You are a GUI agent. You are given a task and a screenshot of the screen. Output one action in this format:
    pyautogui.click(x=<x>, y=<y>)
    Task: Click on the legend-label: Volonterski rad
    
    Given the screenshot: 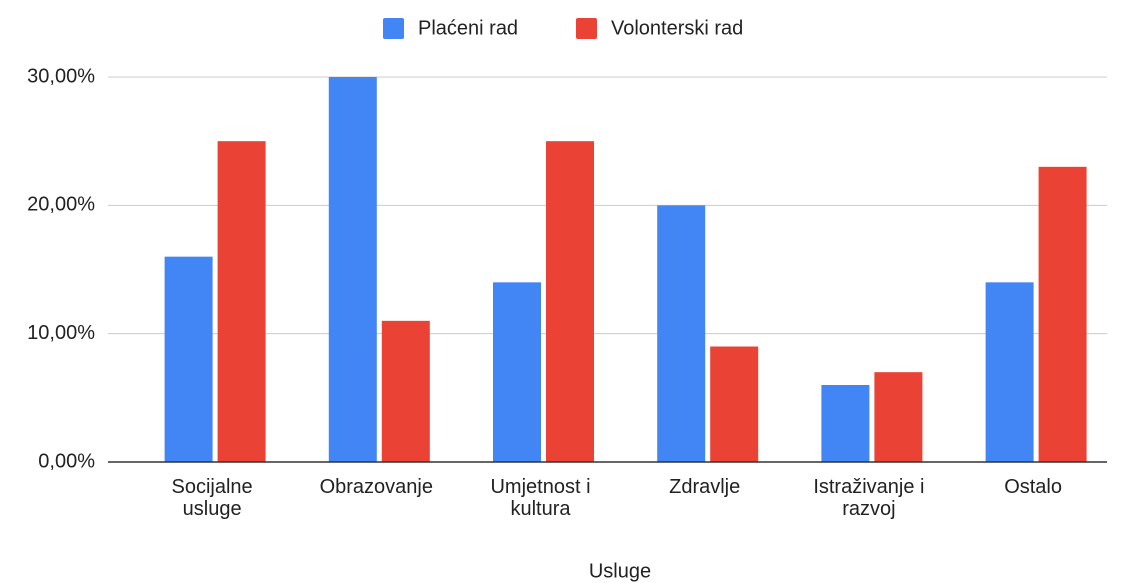 What is the action you would take?
    pyautogui.click(x=677, y=28)
    